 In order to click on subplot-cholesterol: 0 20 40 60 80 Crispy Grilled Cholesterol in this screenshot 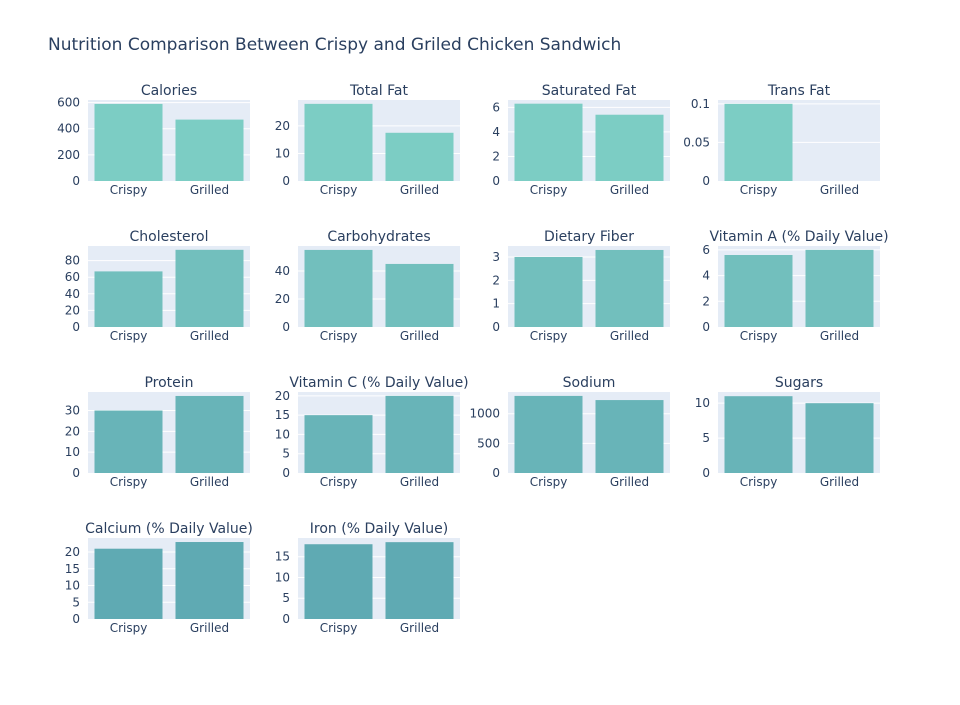, I will do `click(157, 286)`.